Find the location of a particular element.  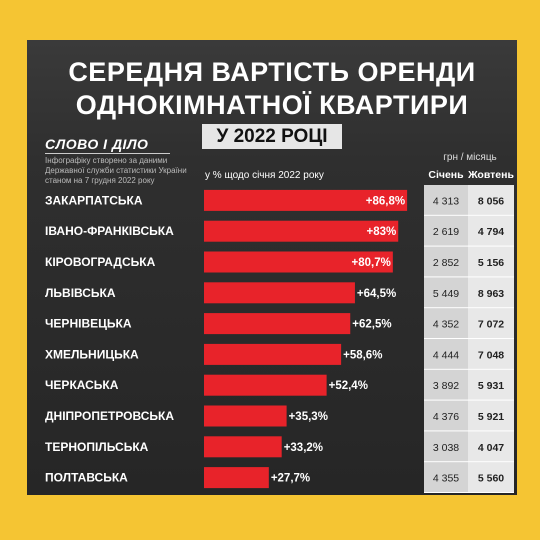

region-label: ЧЕРКАСЬКА is located at coordinates (82, 385).